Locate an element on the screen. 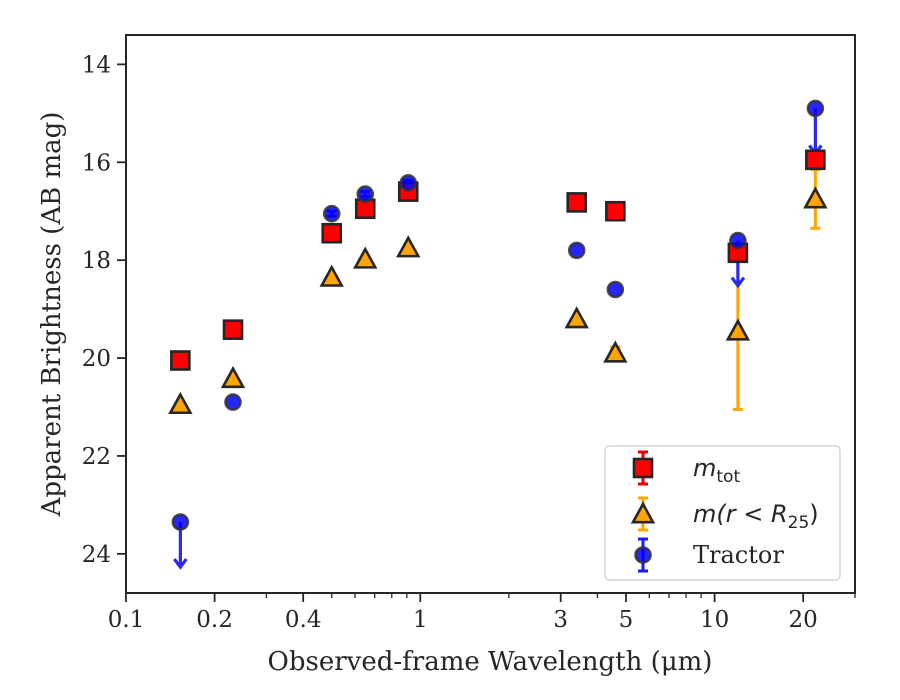 The height and width of the screenshot is (700, 900). x-tick-label: 1 is located at coordinates (420, 620).